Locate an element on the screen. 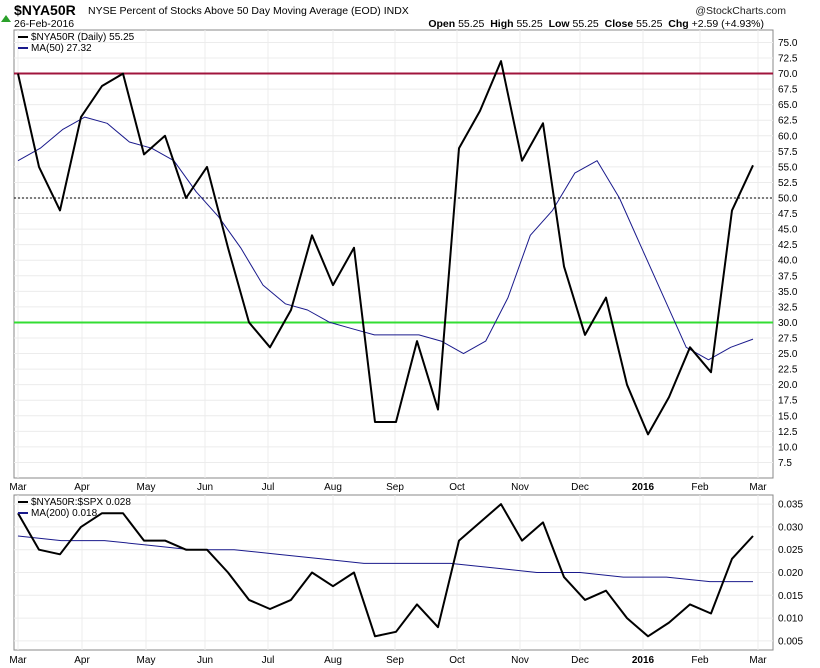 The width and height of the screenshot is (820, 668). y-tick-label: 12.5 is located at coordinates (788, 432).